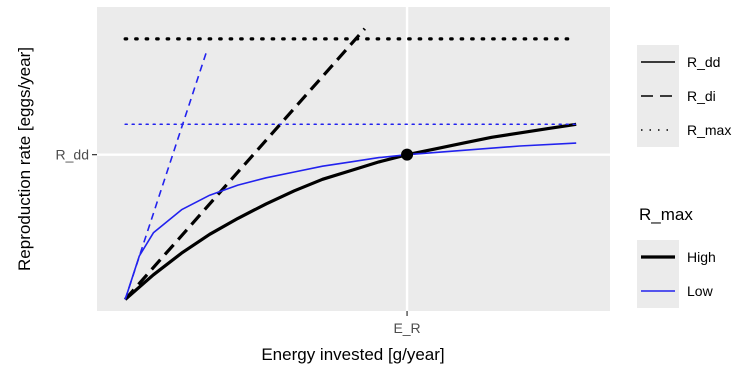  Describe the element at coordinates (166, 175) in the screenshot. I see `low-r-di-line` at that location.